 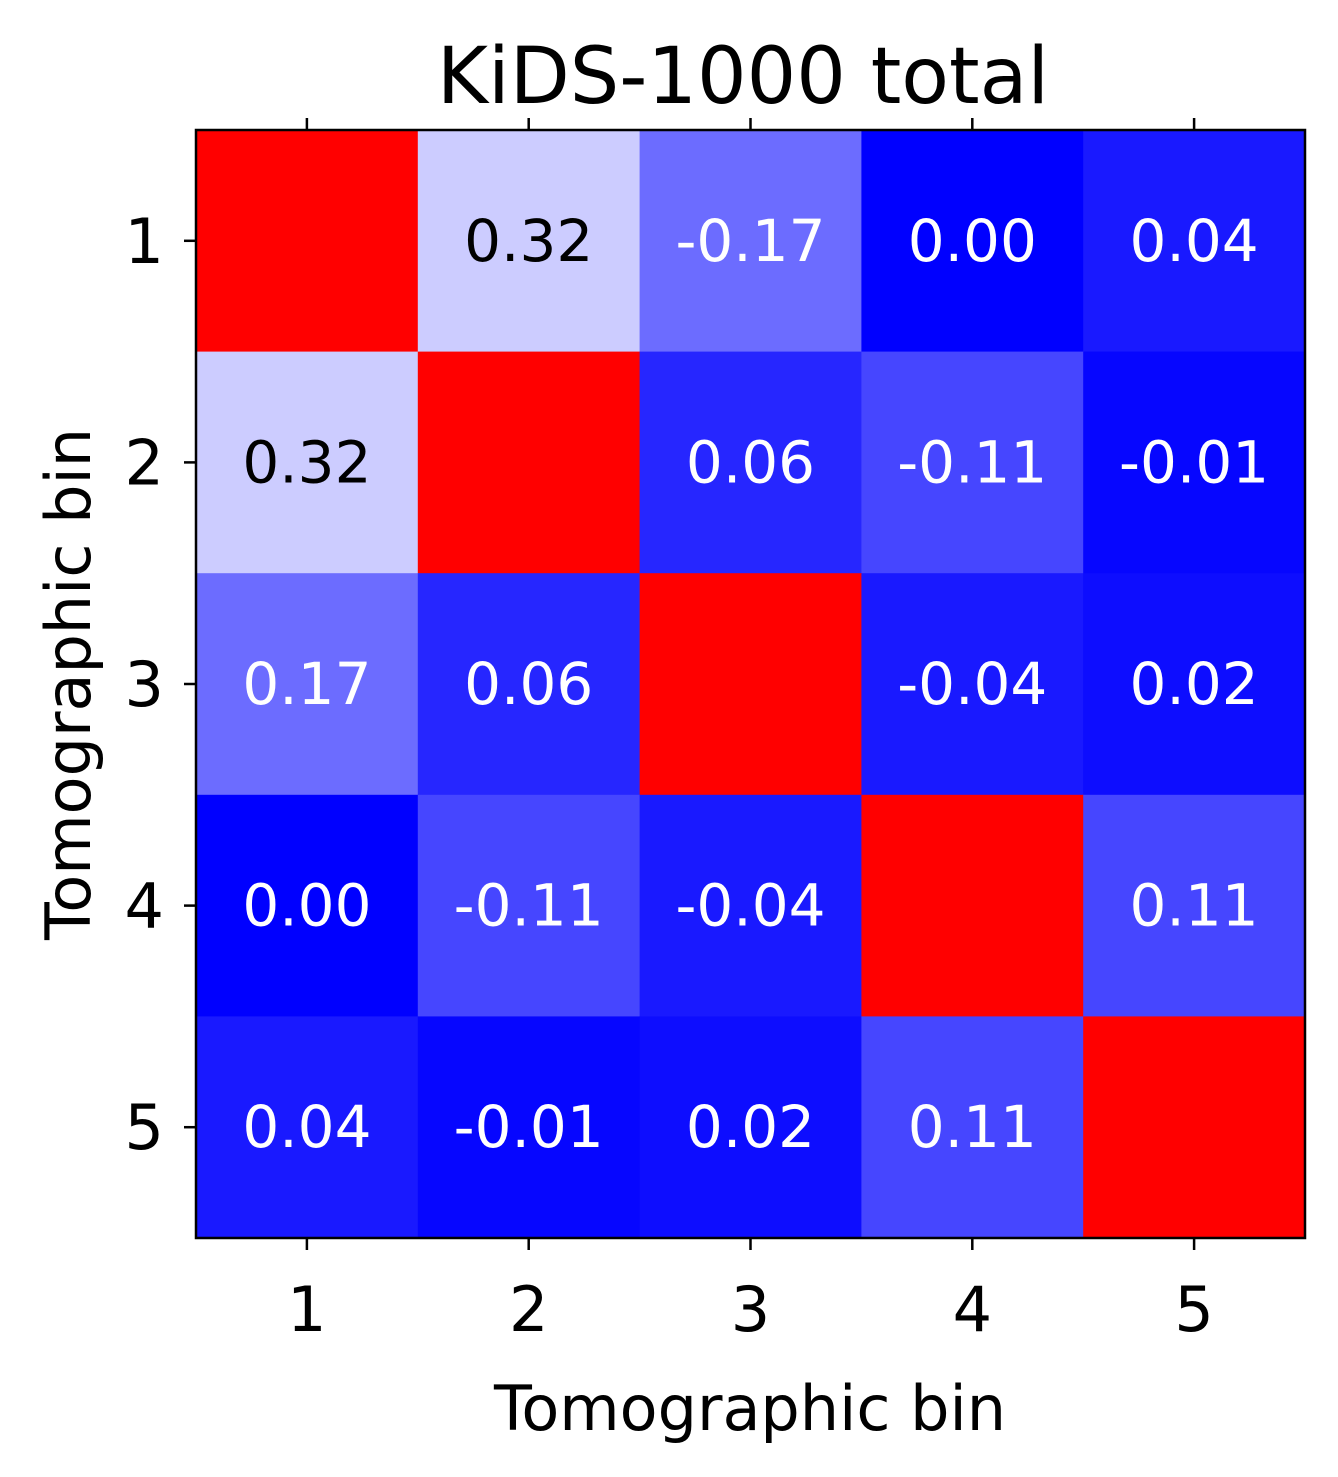 I want to click on y-tick-label: 1, so click(x=144, y=241).